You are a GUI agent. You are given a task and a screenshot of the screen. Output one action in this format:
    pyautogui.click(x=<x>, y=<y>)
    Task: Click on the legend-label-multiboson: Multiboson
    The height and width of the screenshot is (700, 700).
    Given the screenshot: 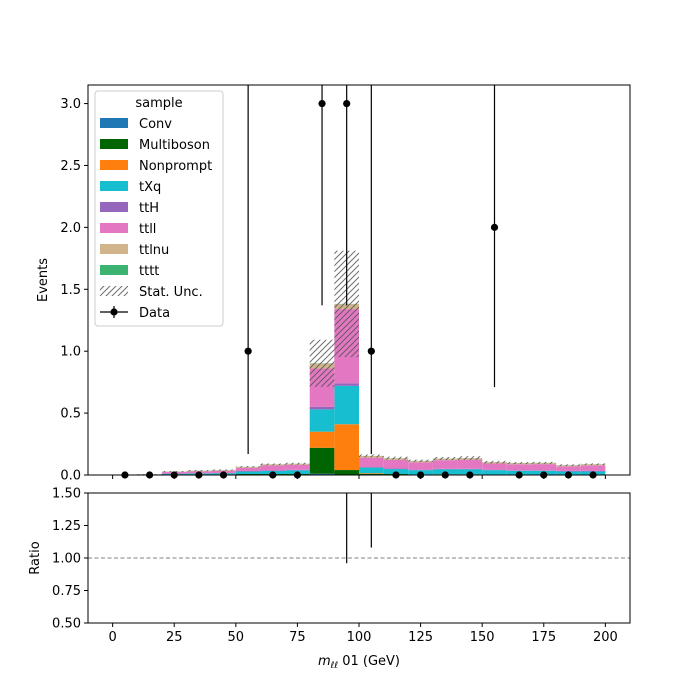 What is the action you would take?
    pyautogui.click(x=174, y=145)
    